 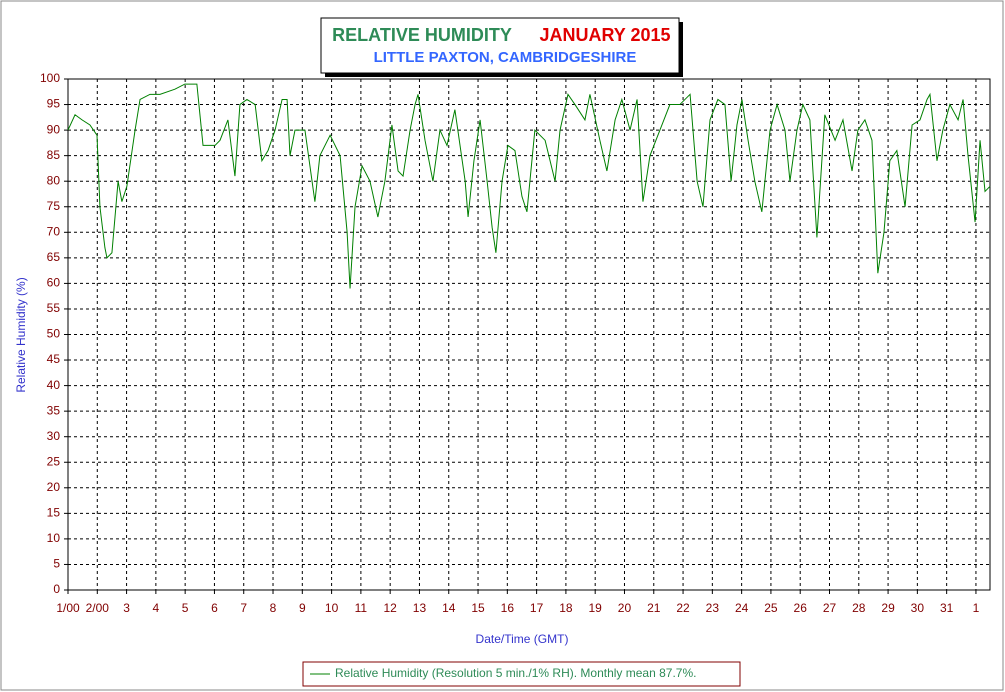 I want to click on title-box, so click(x=500, y=45).